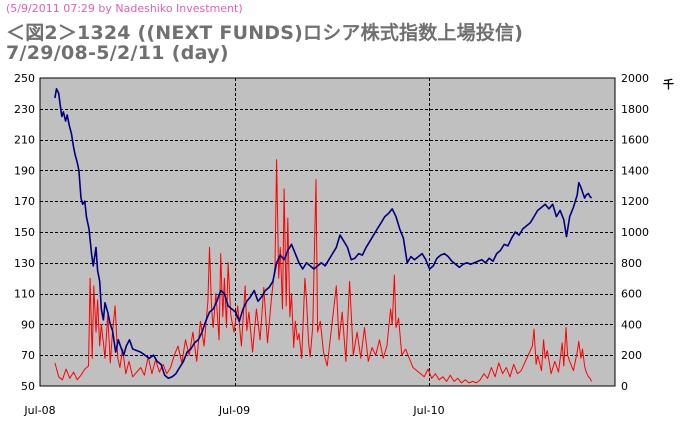  What do you see at coordinates (624, 386) in the screenshot?
I see `y-right-tick-label: 0` at bounding box center [624, 386].